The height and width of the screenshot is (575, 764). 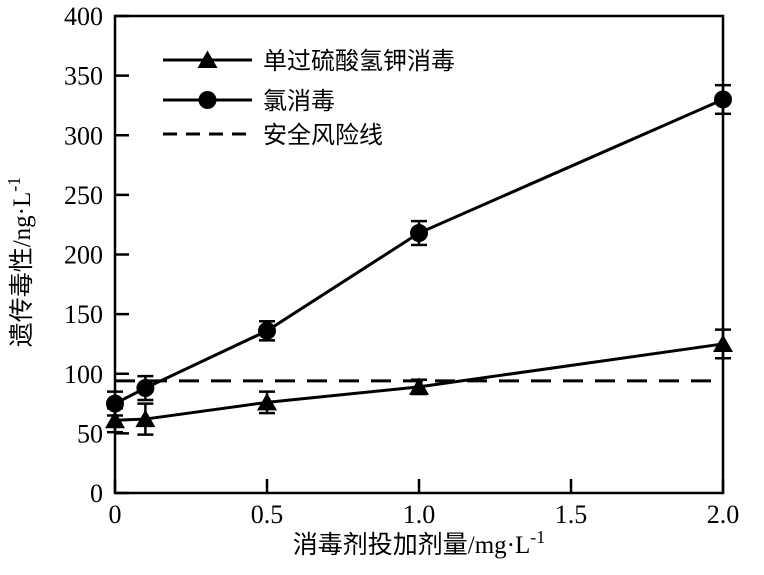 I want to click on x-tick-label: 1.5, so click(x=571, y=514).